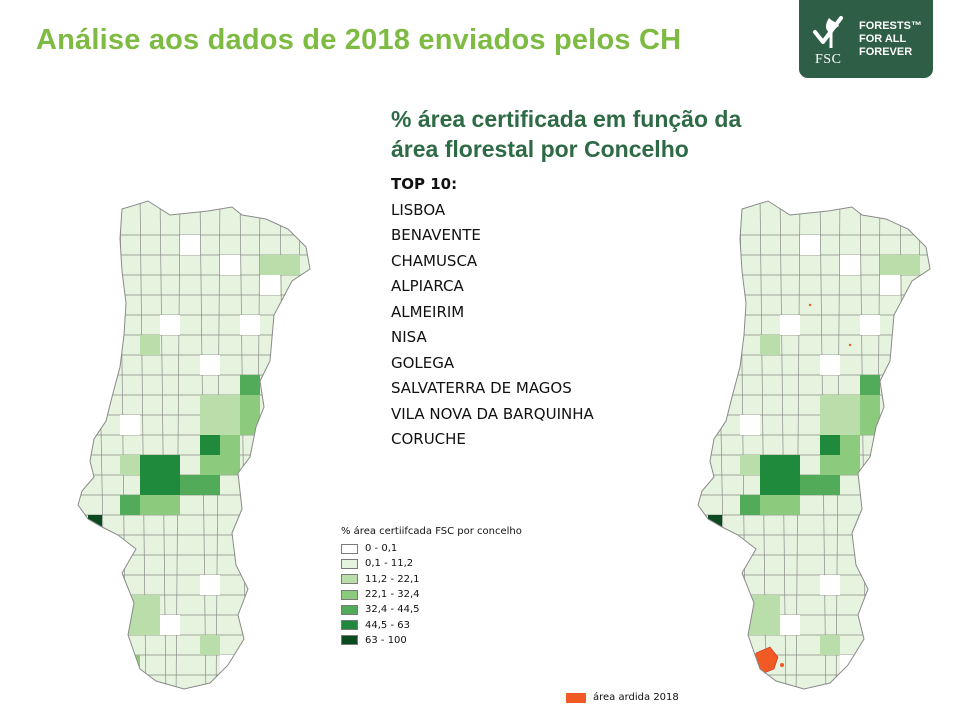  I want to click on legend-class-label: 0,1 - 11,2, so click(389, 564).